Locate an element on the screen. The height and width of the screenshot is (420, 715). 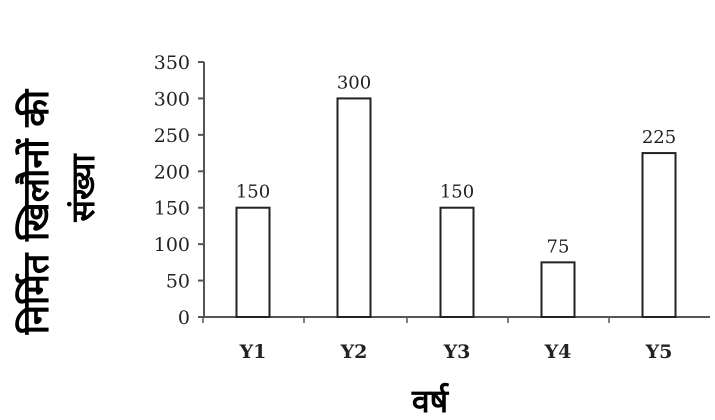
x-category-label-y4: Y4 is located at coordinates (558, 352).